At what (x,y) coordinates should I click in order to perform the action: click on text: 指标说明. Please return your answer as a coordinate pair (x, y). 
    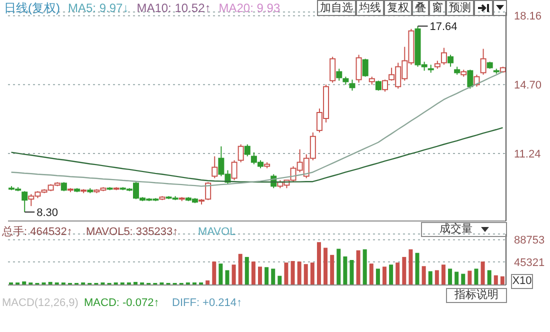
    Looking at the image, I should click on (476, 295).